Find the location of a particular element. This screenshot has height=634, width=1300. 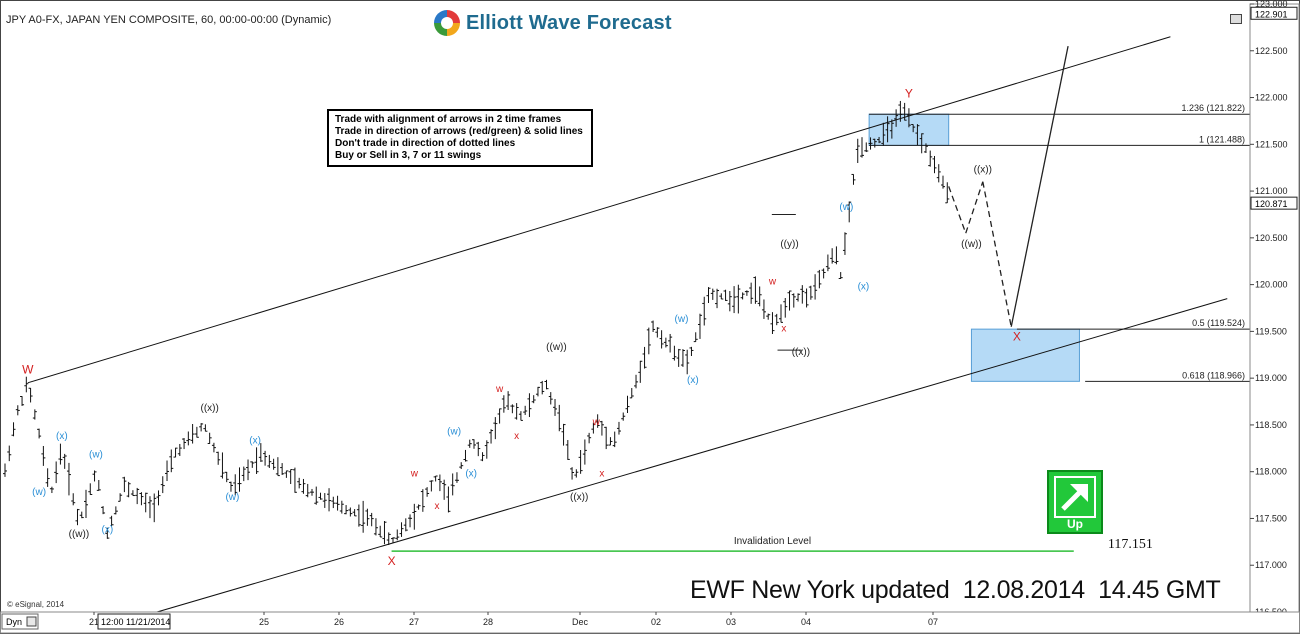

price-axis-label: 123.000 is located at coordinates (1271, 4).